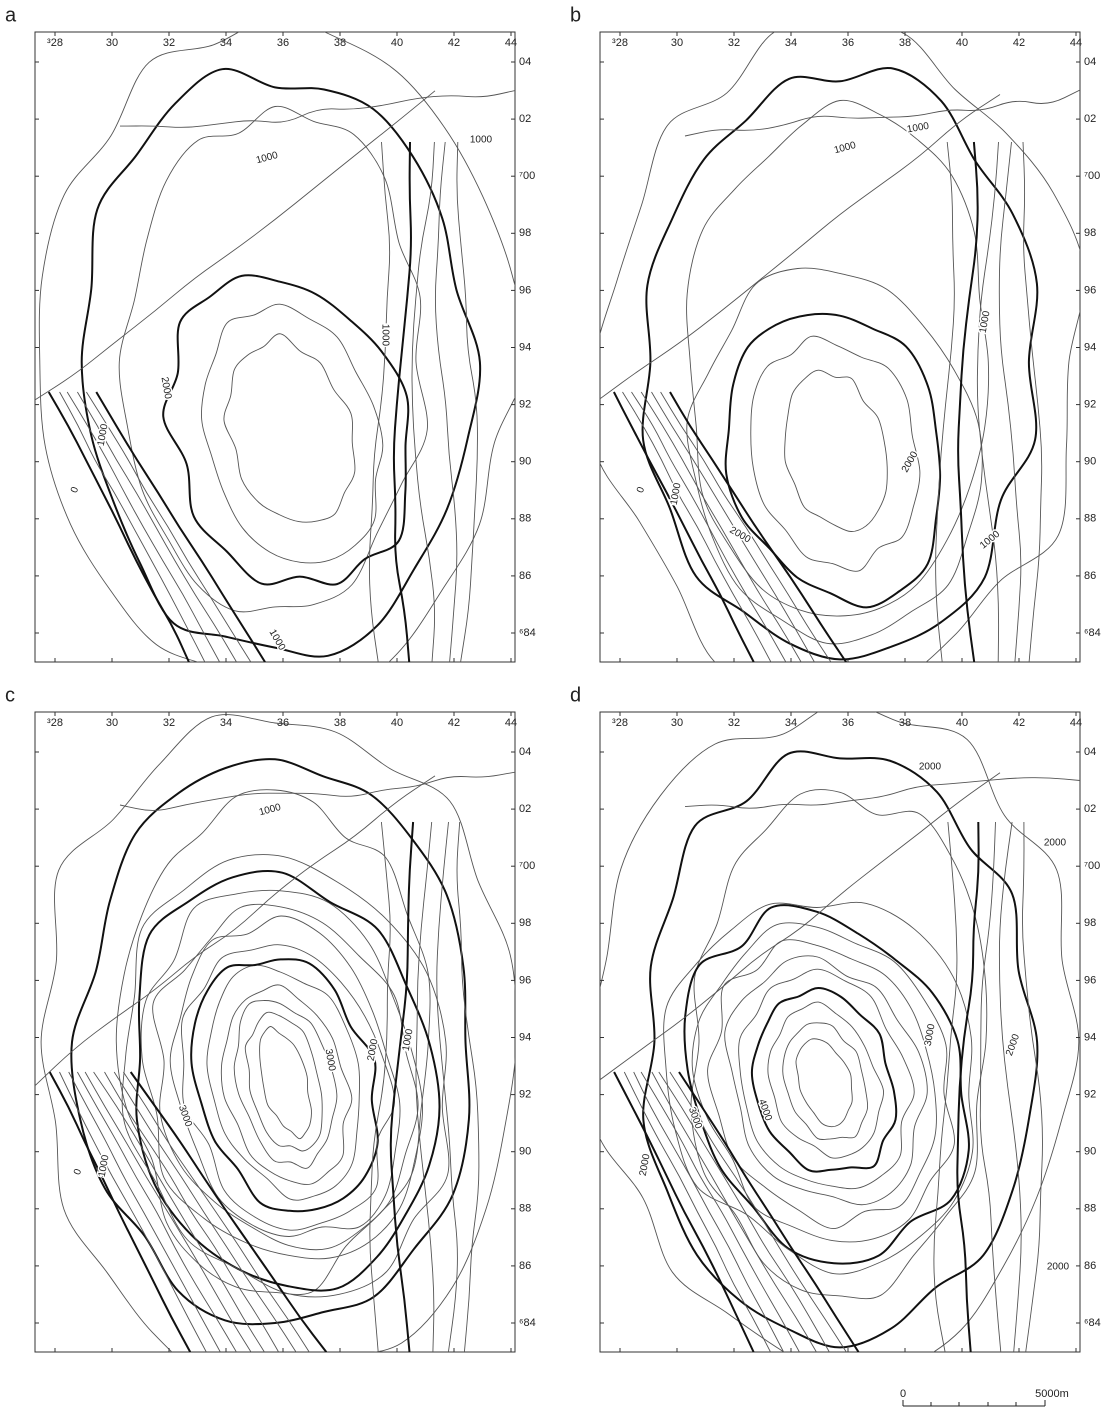 This screenshot has height=1425, width=1116. What do you see at coordinates (984, 1397) in the screenshot?
I see `scale-bar: 0 5000m` at bounding box center [984, 1397].